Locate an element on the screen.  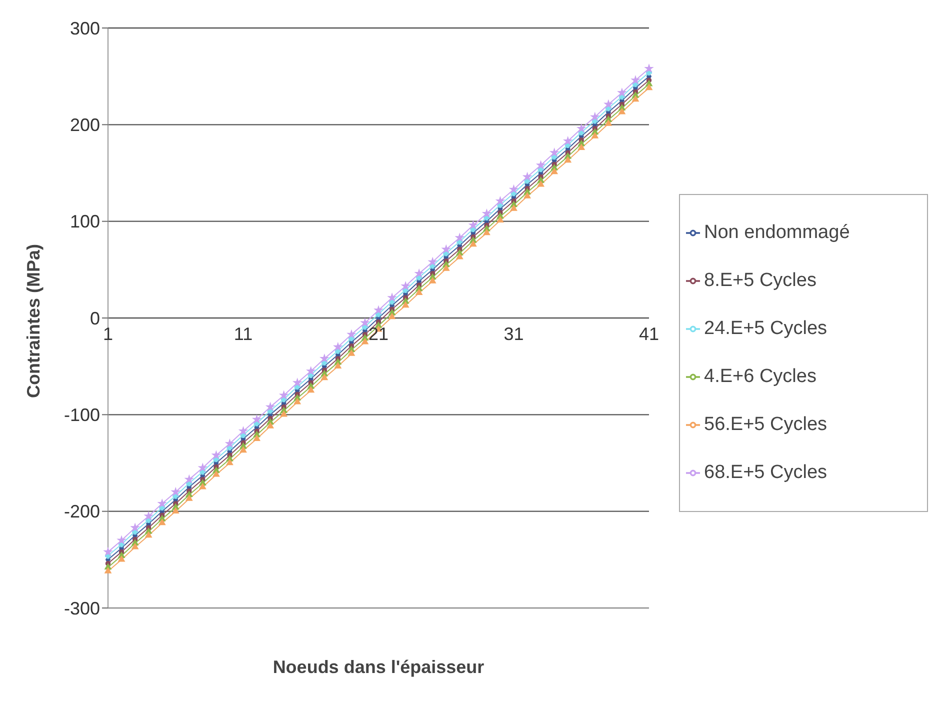
legend-label: 4.E+6 Cycles is located at coordinates (760, 376).